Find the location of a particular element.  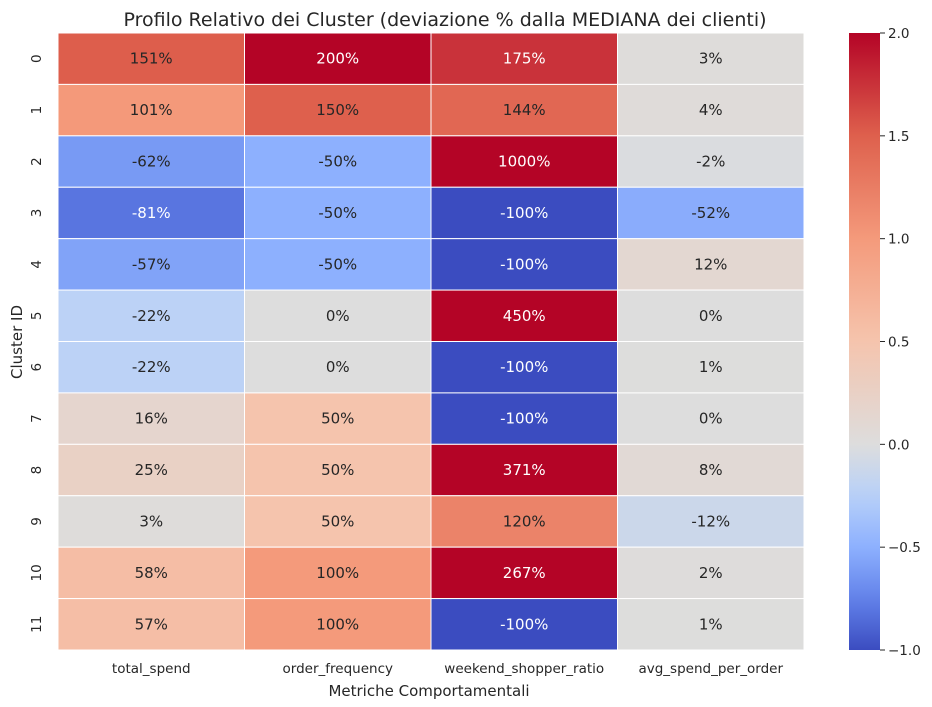

heatmap-cell-r8-c3 is located at coordinates (711, 470).